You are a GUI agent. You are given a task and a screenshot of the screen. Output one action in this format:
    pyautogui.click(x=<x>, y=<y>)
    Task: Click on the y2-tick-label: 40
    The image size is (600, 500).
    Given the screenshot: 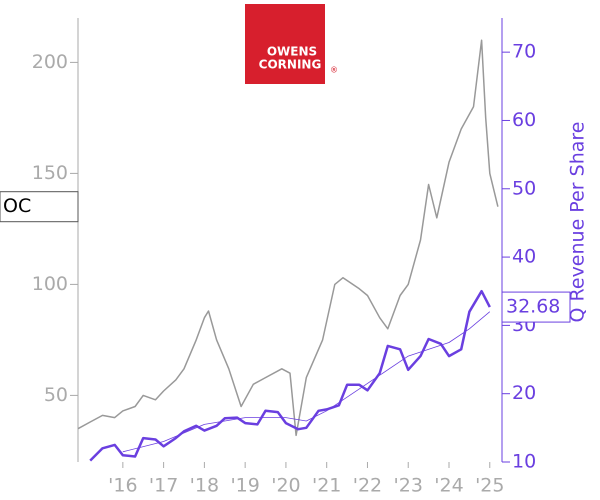 What is the action you would take?
    pyautogui.click(x=524, y=257)
    